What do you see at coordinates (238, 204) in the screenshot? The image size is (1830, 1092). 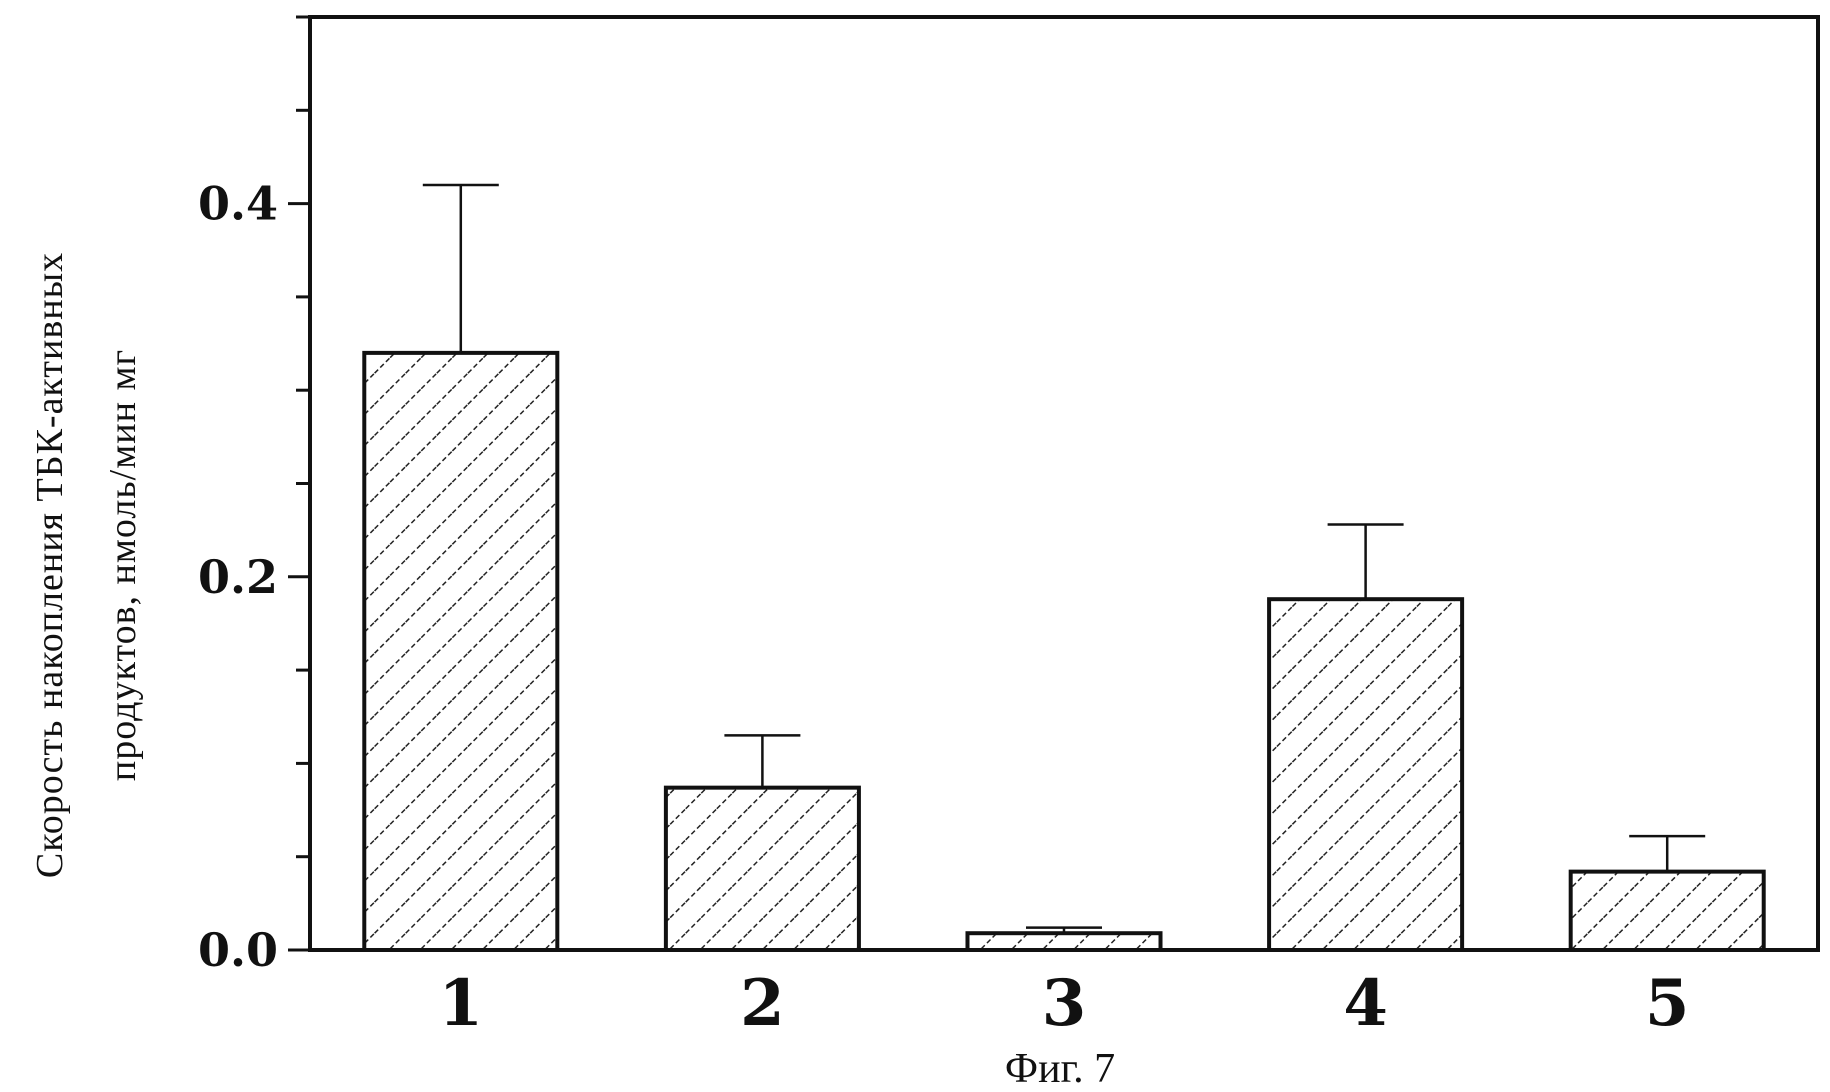 I see `y-tick-label: 0.4` at bounding box center [238, 204].